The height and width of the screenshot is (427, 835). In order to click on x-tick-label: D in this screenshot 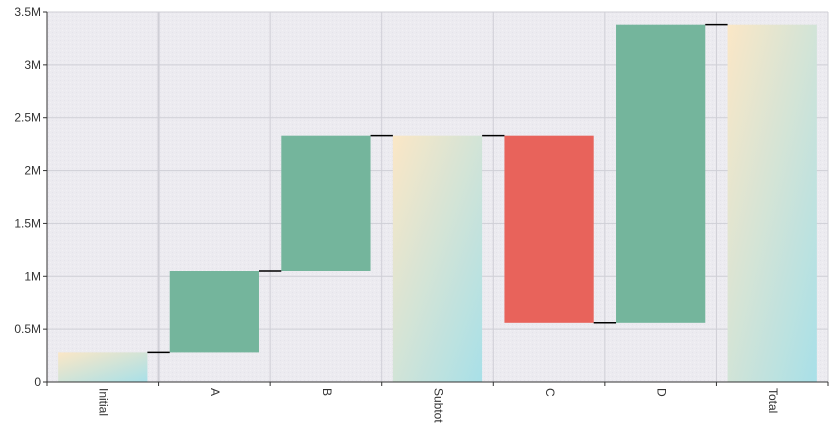, I will do `click(661, 392)`.